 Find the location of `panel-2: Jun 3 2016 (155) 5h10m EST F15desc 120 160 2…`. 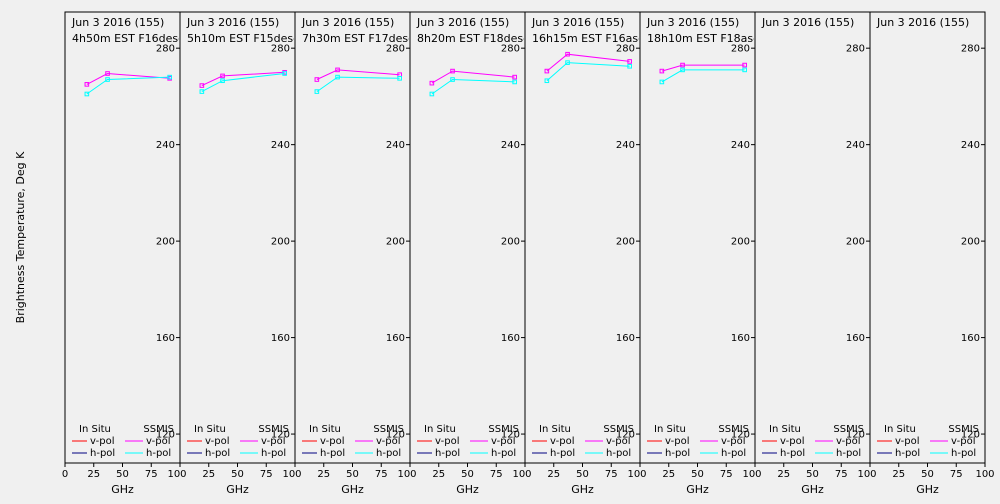

panel-2: Jun 3 2016 (155) 5h10m EST F15desc 120 160 2… is located at coordinates (231, 254).